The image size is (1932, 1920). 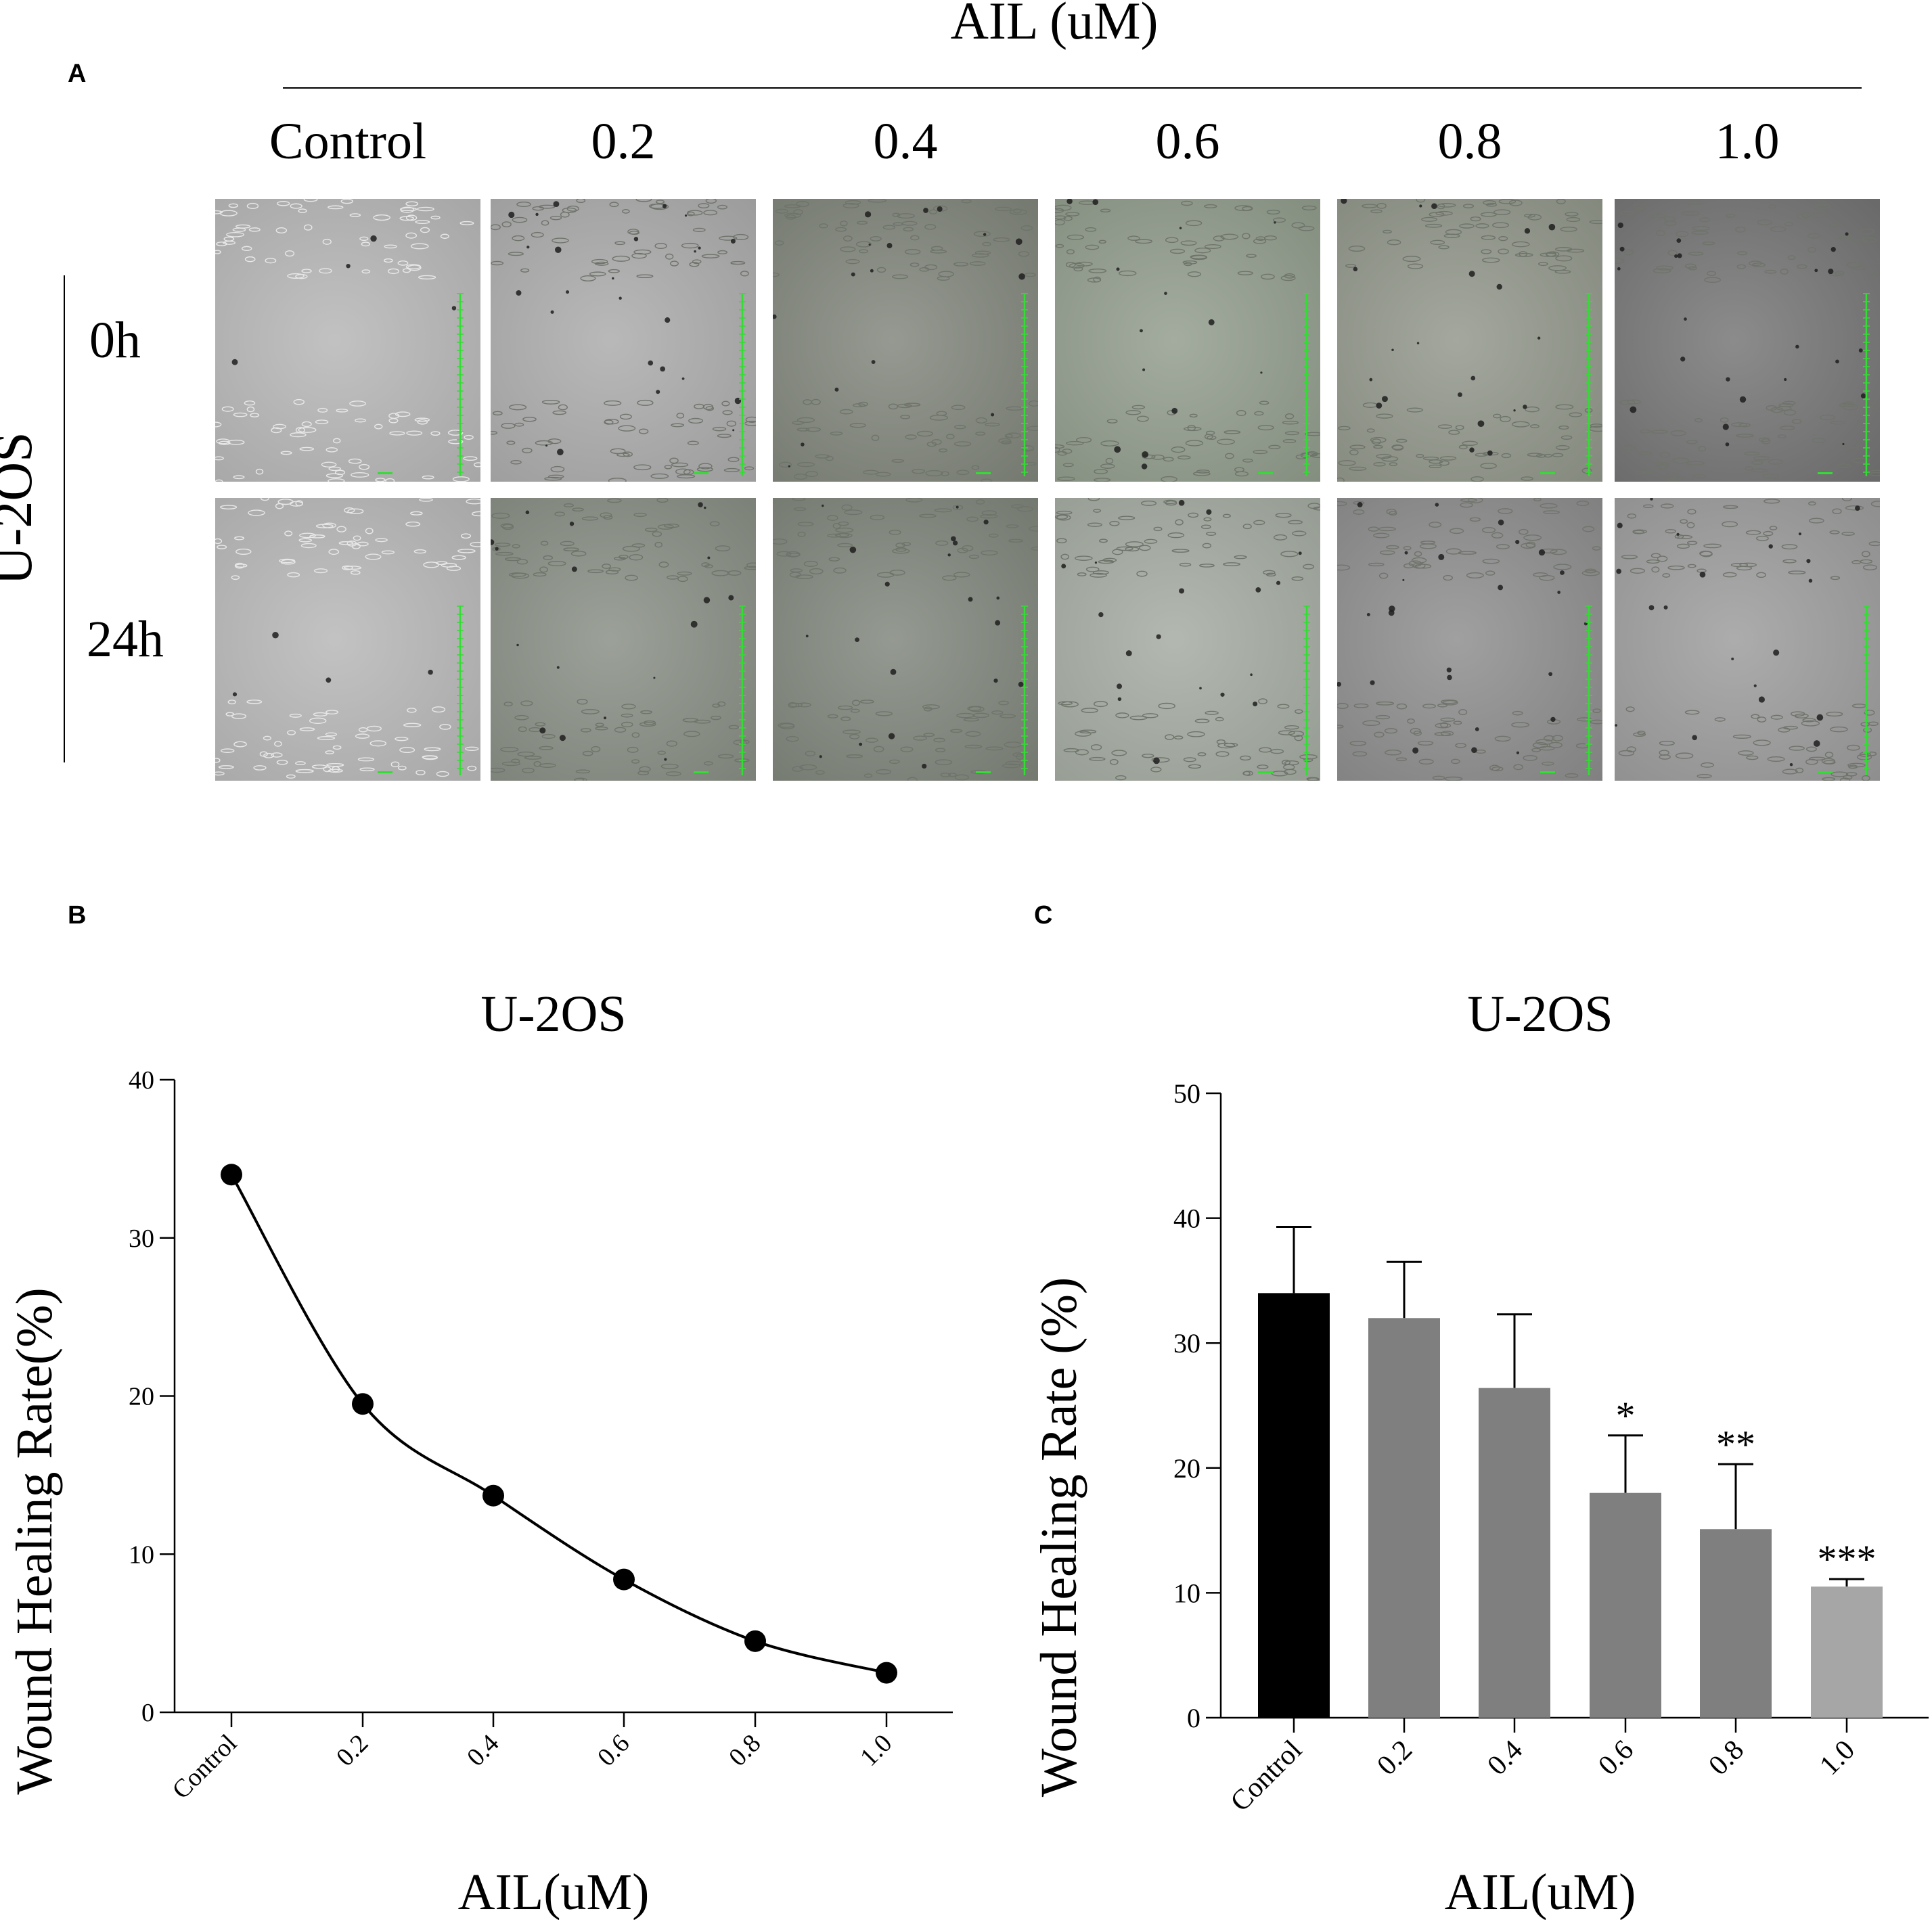 What do you see at coordinates (141, 1554) in the screenshot?
I see `chart-b-ytick-label: 10` at bounding box center [141, 1554].